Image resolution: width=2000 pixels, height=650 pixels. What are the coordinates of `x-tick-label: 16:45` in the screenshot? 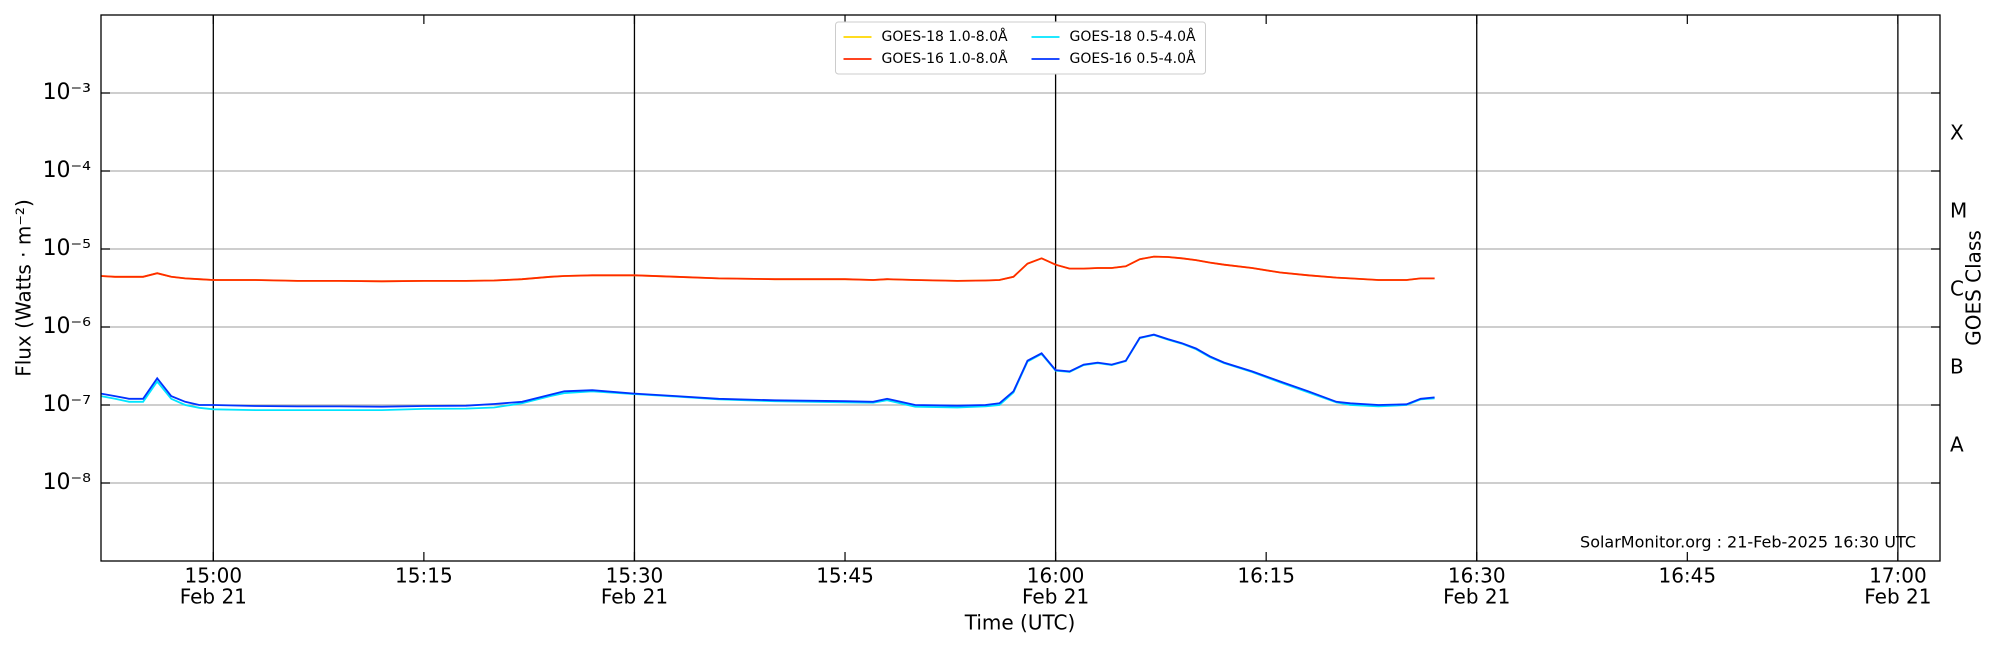 It's located at (1687, 576).